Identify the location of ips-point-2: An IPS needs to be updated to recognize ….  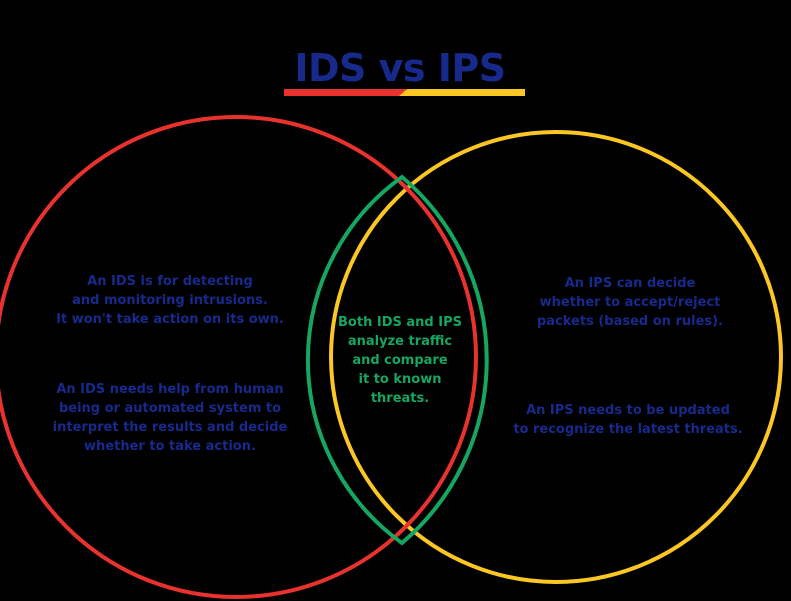
(628, 420).